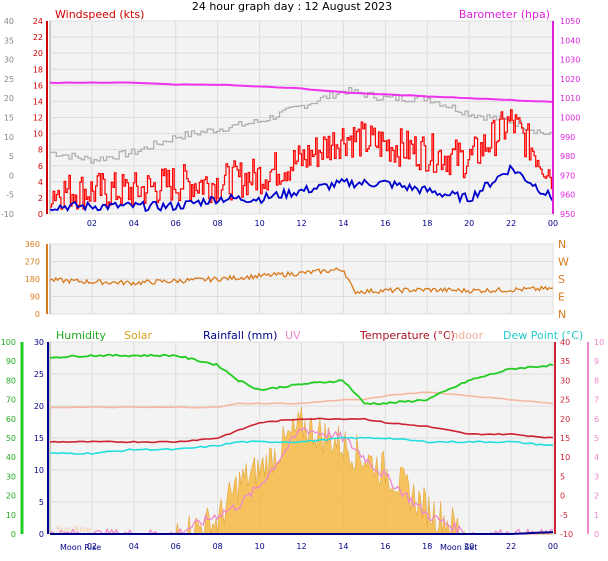 The image size is (608, 561). Describe the element at coordinates (40, 182) in the screenshot. I see `windspeed-tick: 4` at that location.